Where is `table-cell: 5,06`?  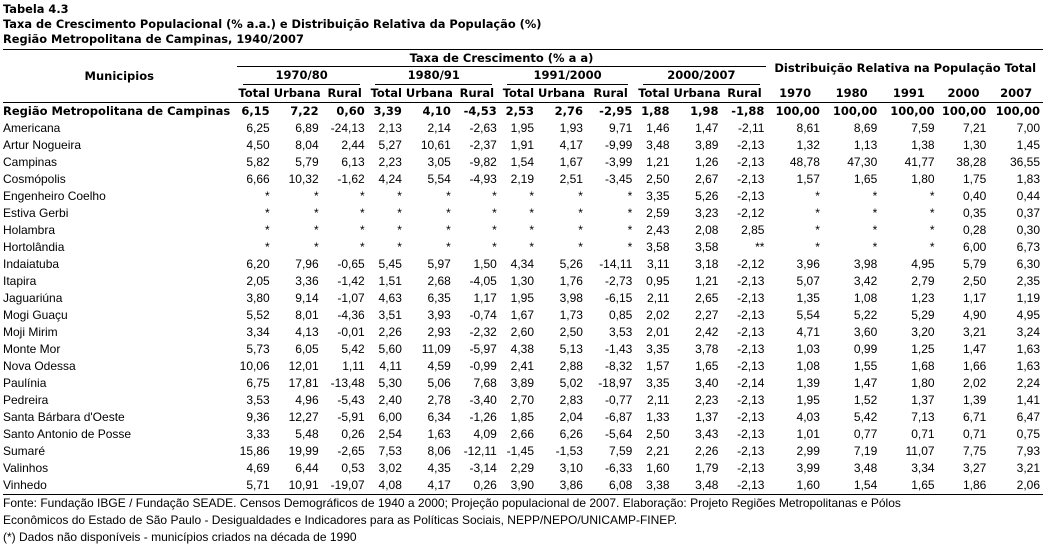
table-cell: 5,06 is located at coordinates (439, 383).